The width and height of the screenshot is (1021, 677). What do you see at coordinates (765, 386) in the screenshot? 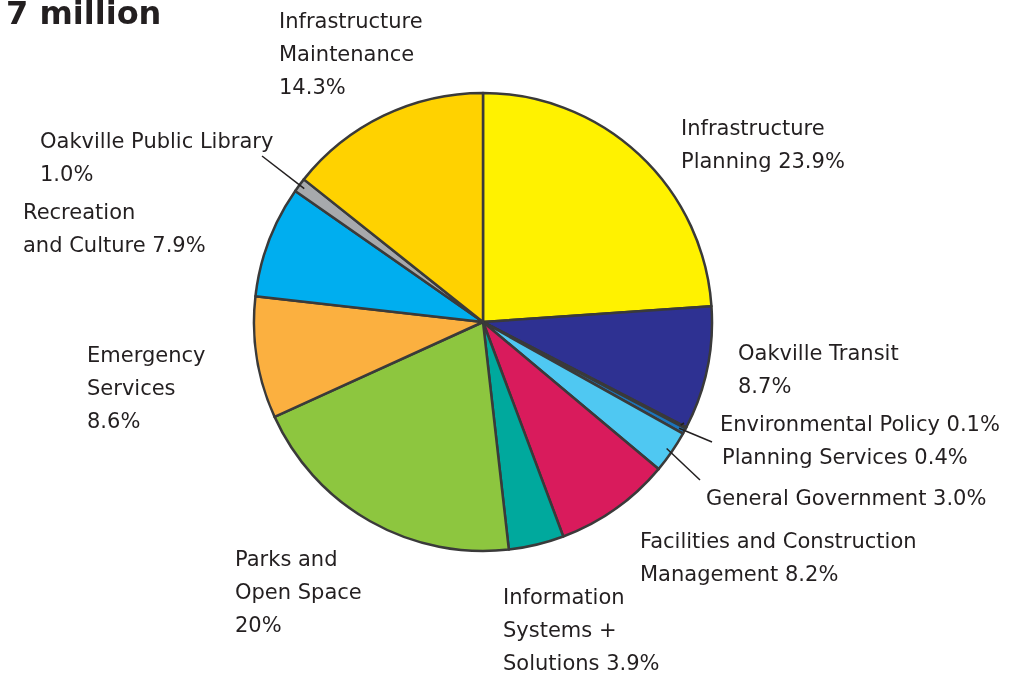
I see `data-label: 8.7%` at bounding box center [765, 386].